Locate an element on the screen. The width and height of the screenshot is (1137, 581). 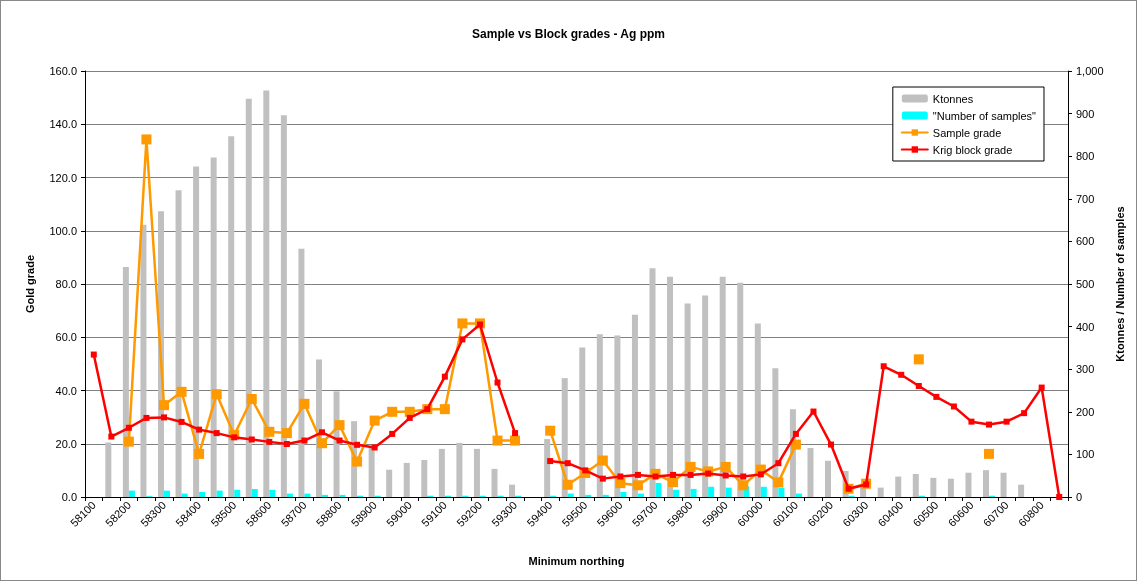
y2-tick-label: 500 is located at coordinates (1085, 284).